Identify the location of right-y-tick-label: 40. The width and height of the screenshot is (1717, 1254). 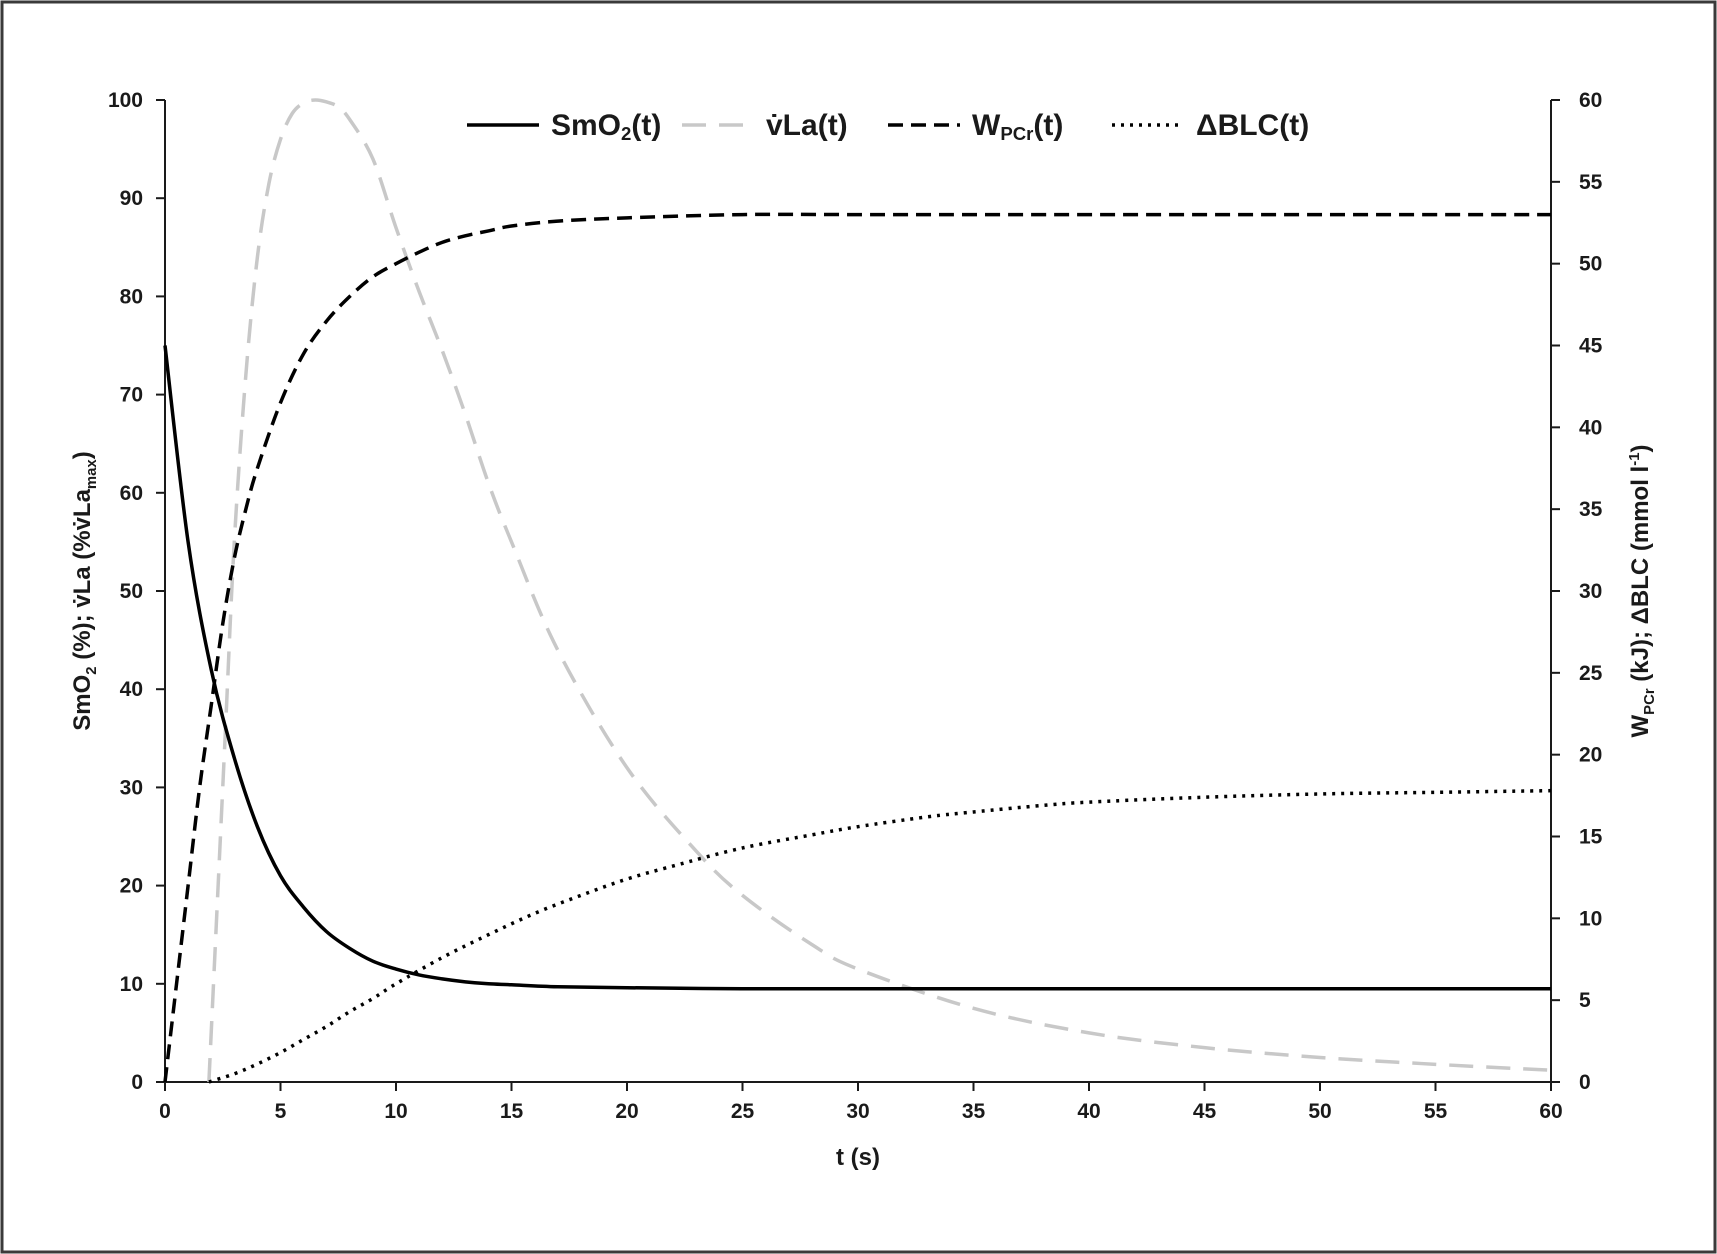
(1590, 427).